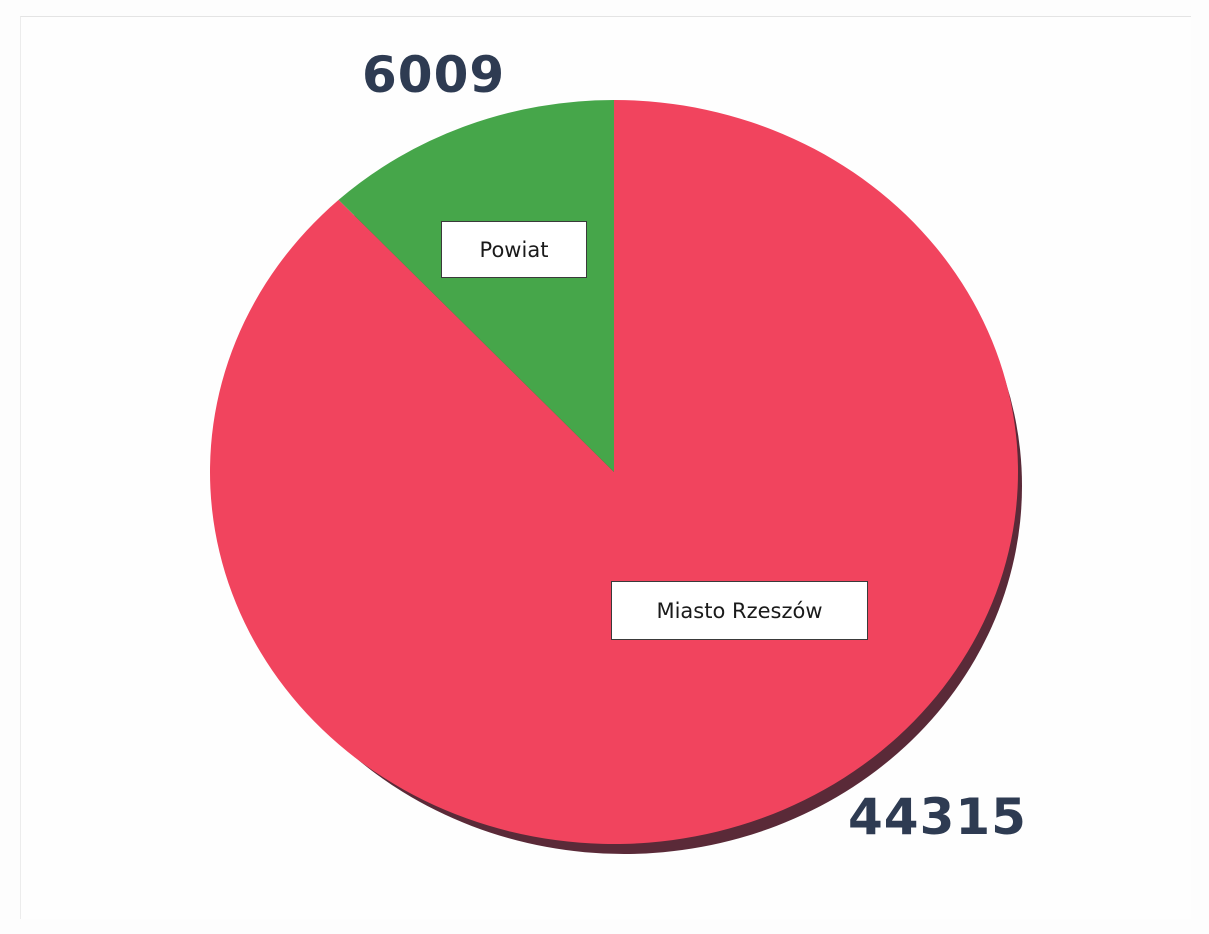 The width and height of the screenshot is (1209, 934). What do you see at coordinates (514, 249) in the screenshot?
I see `category-label-powiat: Powiat` at bounding box center [514, 249].